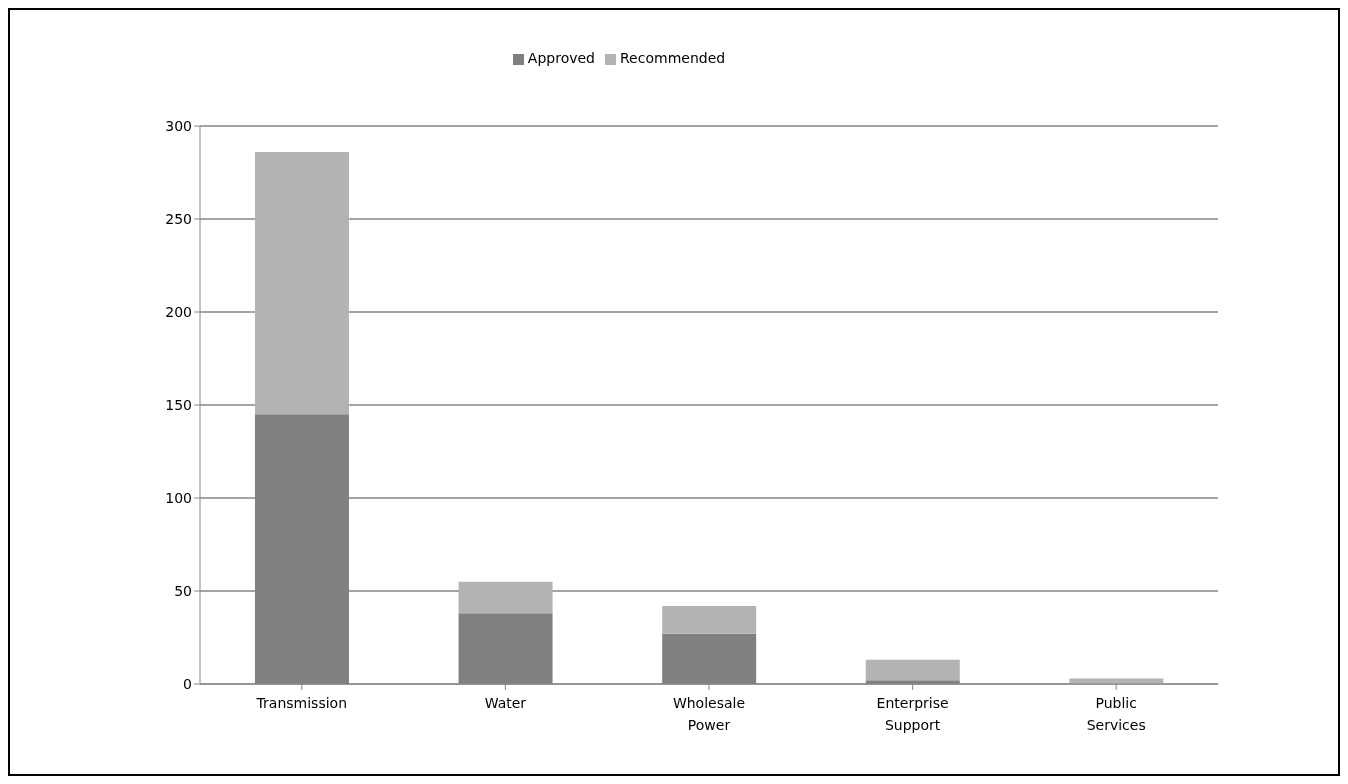 The height and width of the screenshot is (784, 1348). Describe the element at coordinates (1116, 714) in the screenshot. I see `x-tick-label: Public Services` at that location.